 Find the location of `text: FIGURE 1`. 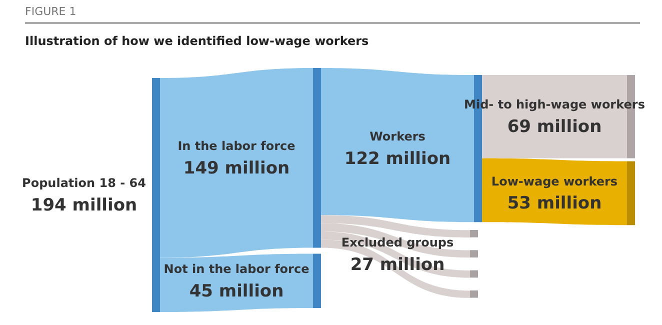

text: FIGURE 1 is located at coordinates (50, 11).